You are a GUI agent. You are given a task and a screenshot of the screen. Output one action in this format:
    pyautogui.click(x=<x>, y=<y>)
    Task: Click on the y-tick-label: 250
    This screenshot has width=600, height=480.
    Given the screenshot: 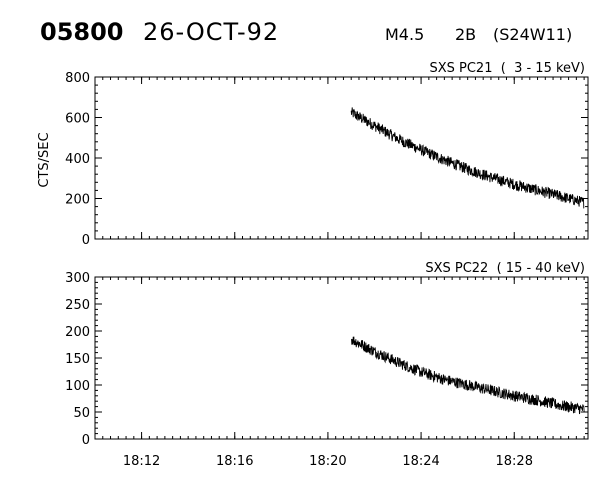 What is the action you would take?
    pyautogui.click(x=77, y=305)
    